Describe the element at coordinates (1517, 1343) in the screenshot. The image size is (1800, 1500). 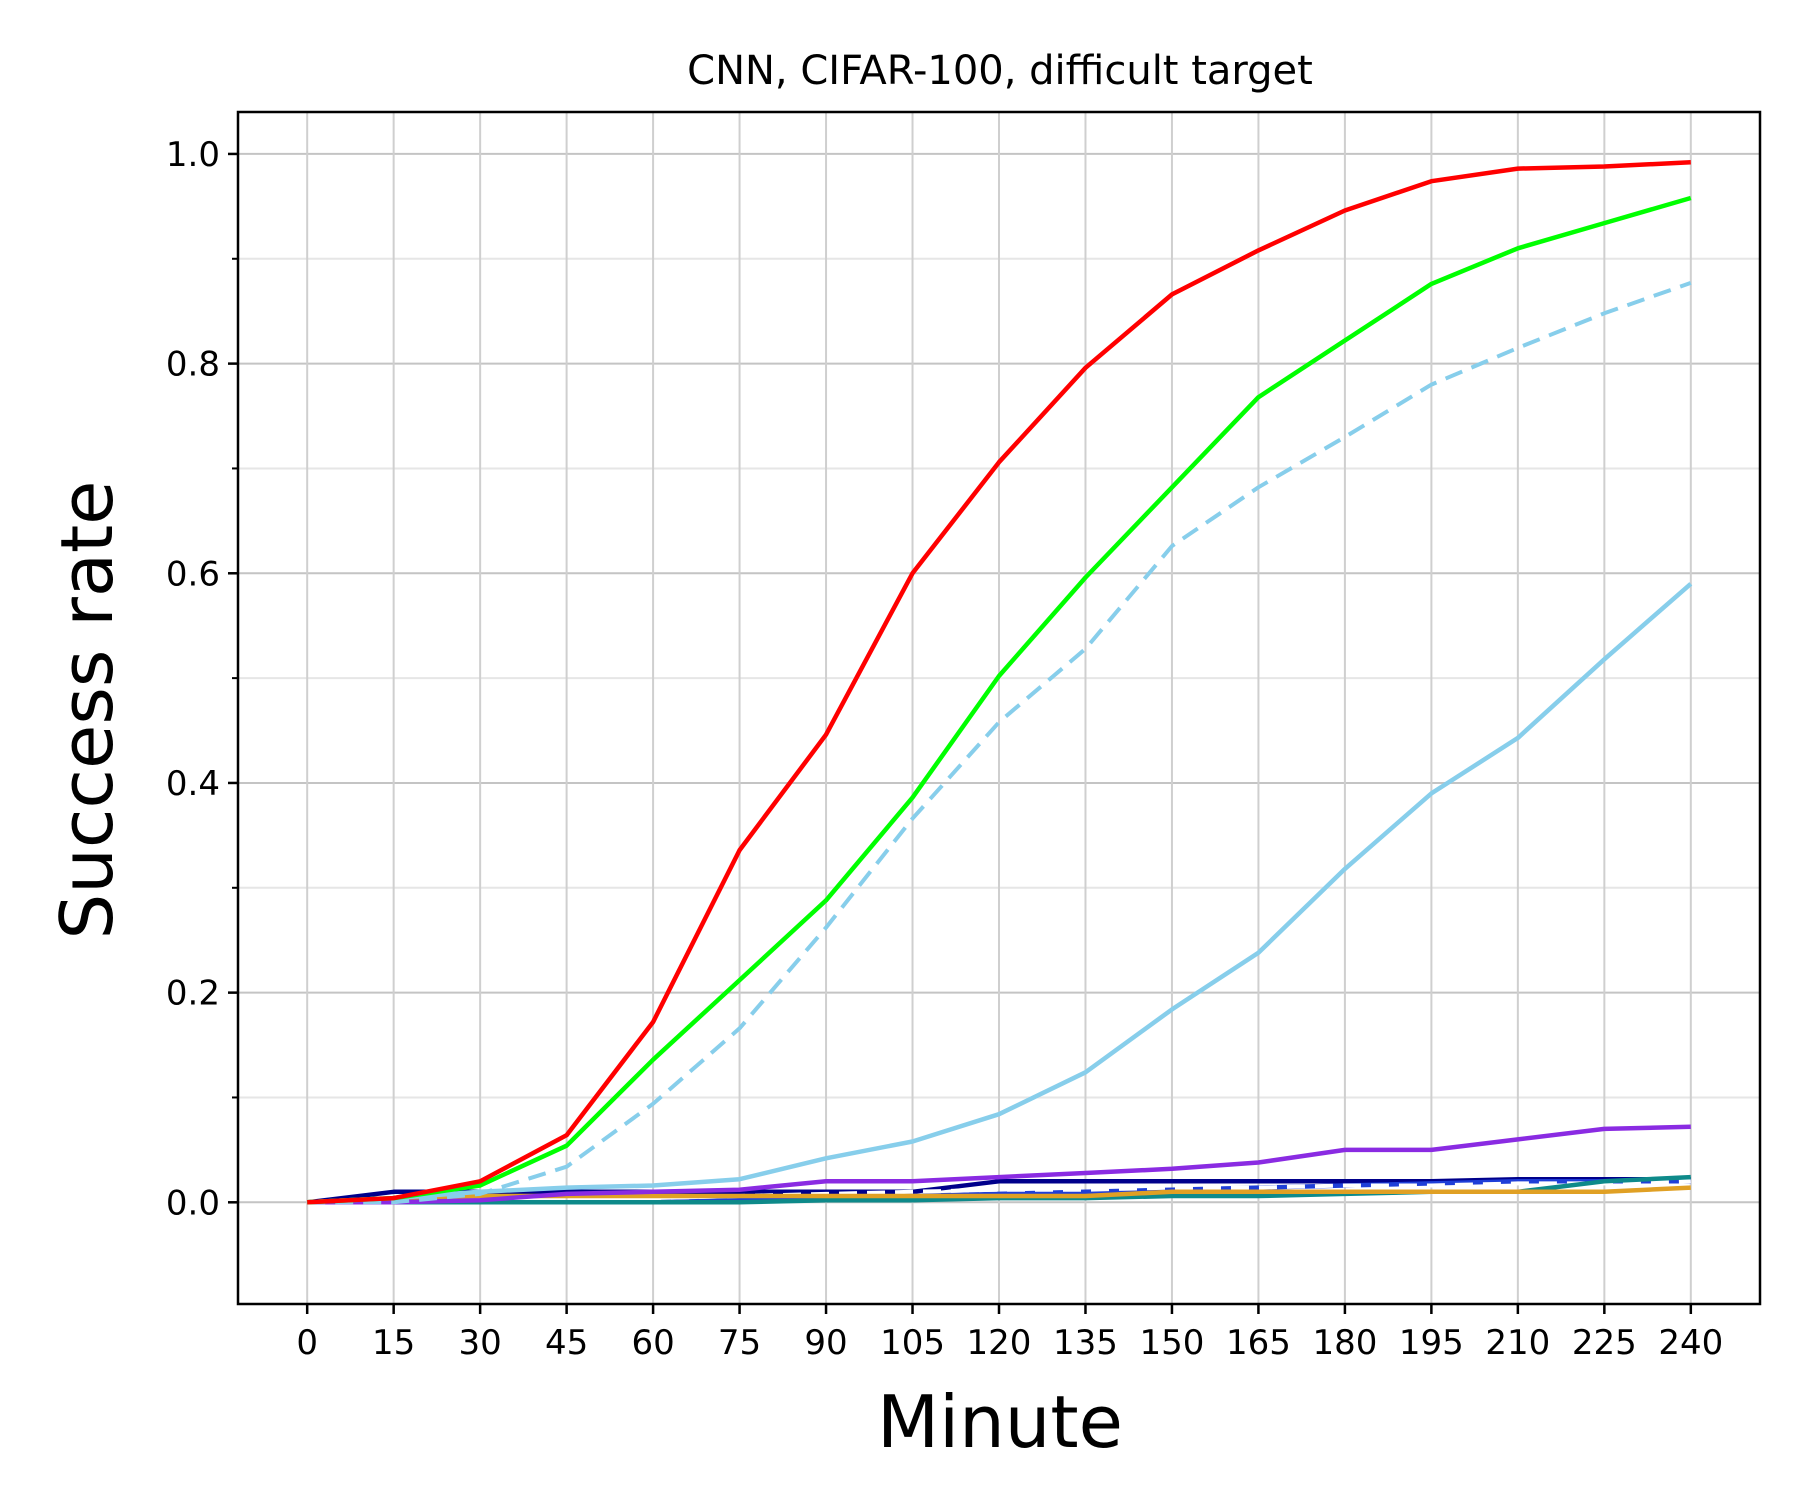
I see `x-tick-label: 210` at that location.